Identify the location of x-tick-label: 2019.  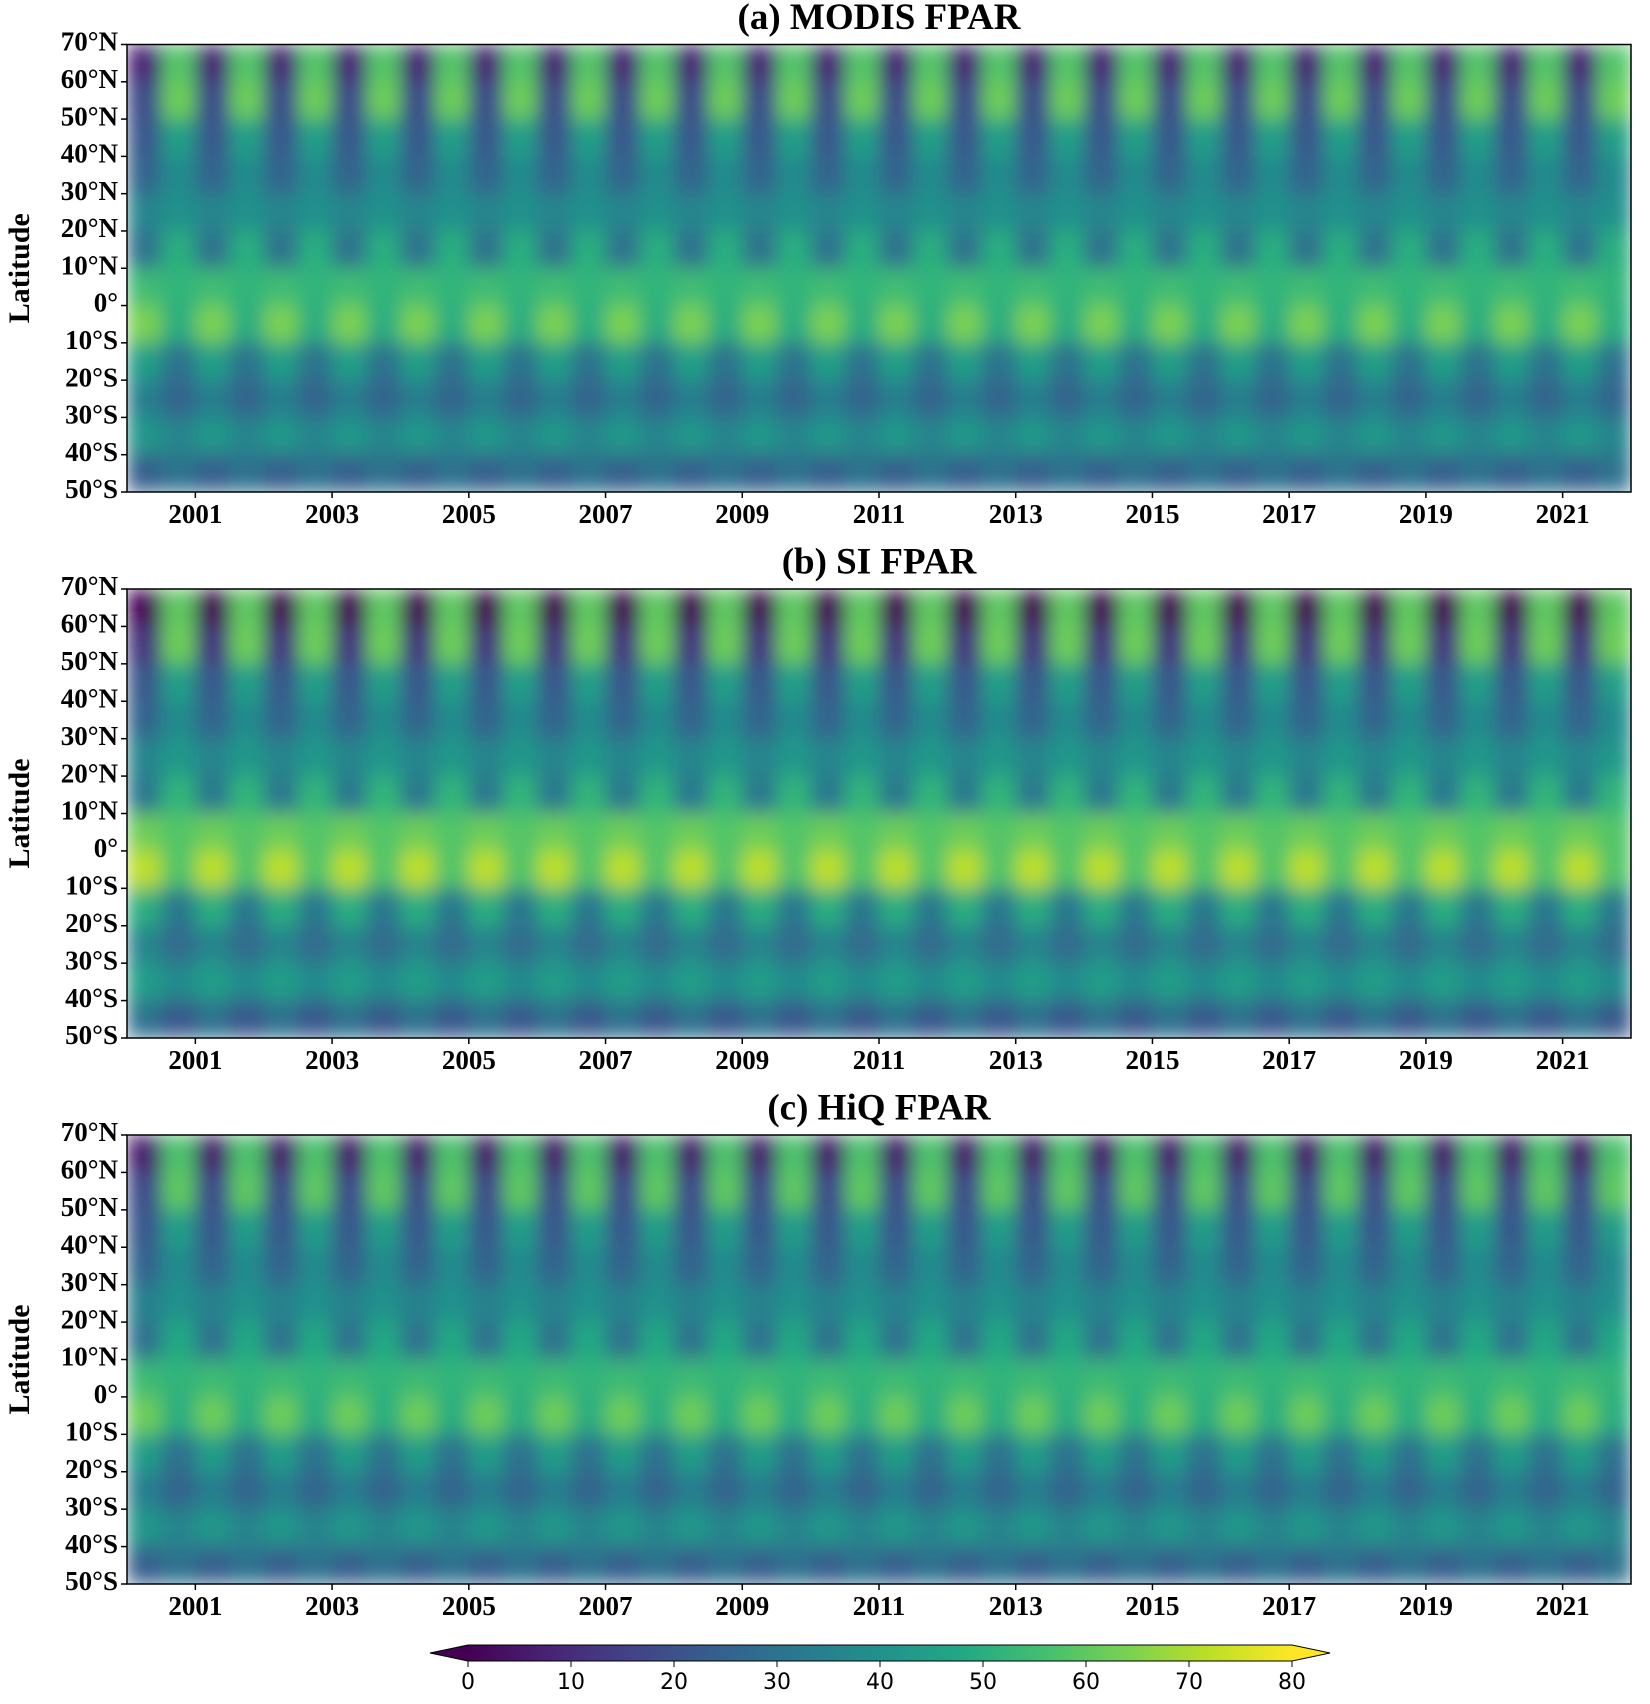
(1426, 1060).